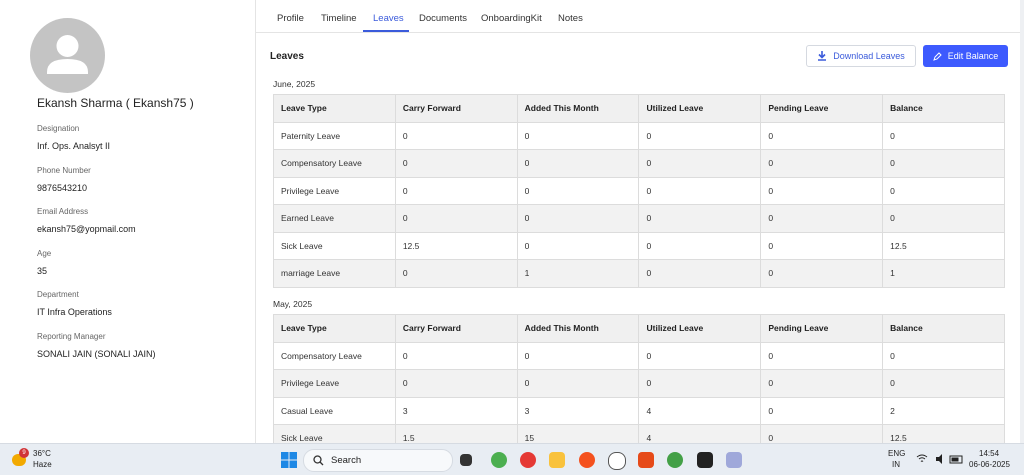  I want to click on table-caption: June, 2025, so click(294, 84).